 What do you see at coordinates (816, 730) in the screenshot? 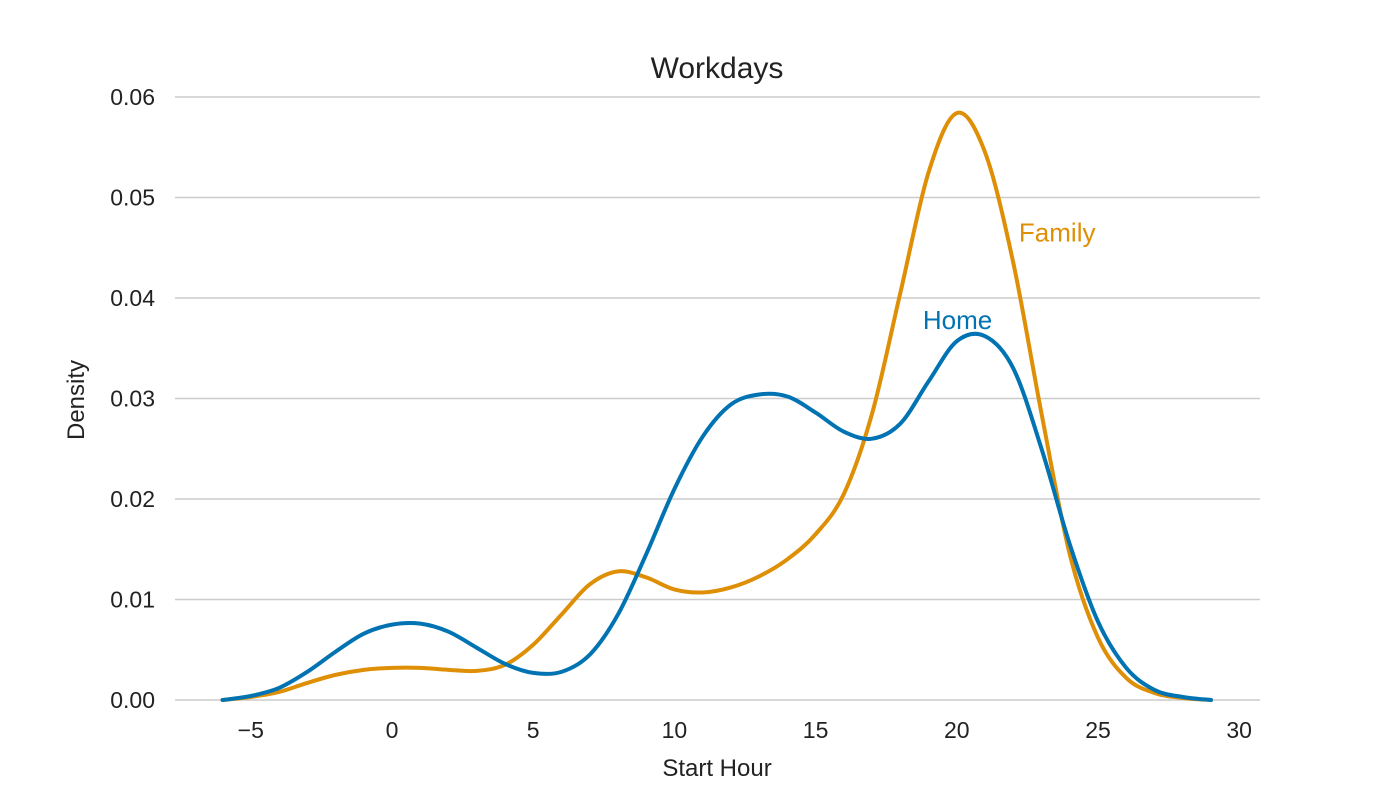
I see `x-tick-label: 15` at bounding box center [816, 730].